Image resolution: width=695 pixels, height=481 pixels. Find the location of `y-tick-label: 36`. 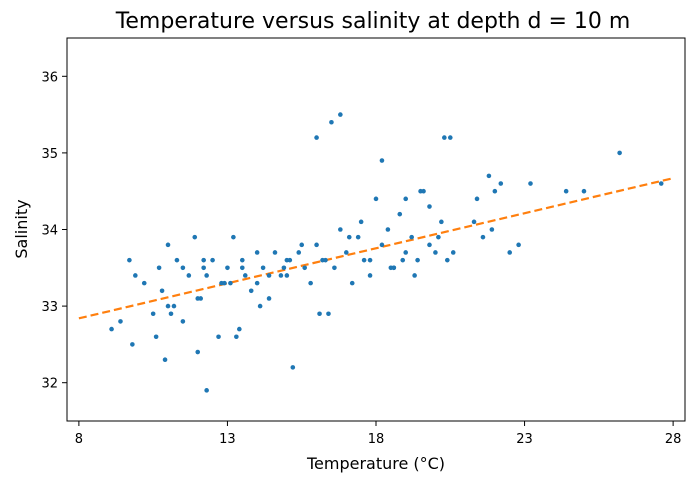

y-tick-label: 36 is located at coordinates (49, 77).